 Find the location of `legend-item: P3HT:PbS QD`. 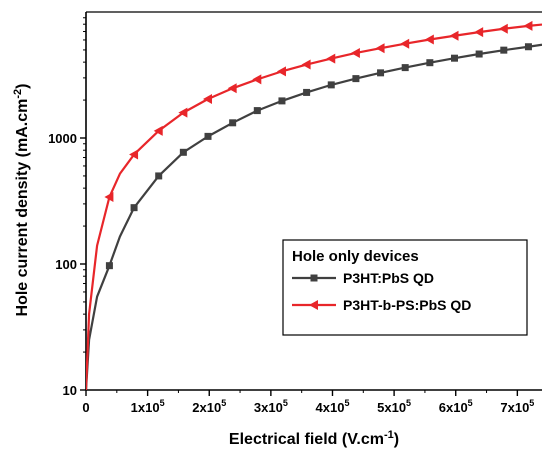

legend-item: P3HT:PbS QD is located at coordinates (363, 278).